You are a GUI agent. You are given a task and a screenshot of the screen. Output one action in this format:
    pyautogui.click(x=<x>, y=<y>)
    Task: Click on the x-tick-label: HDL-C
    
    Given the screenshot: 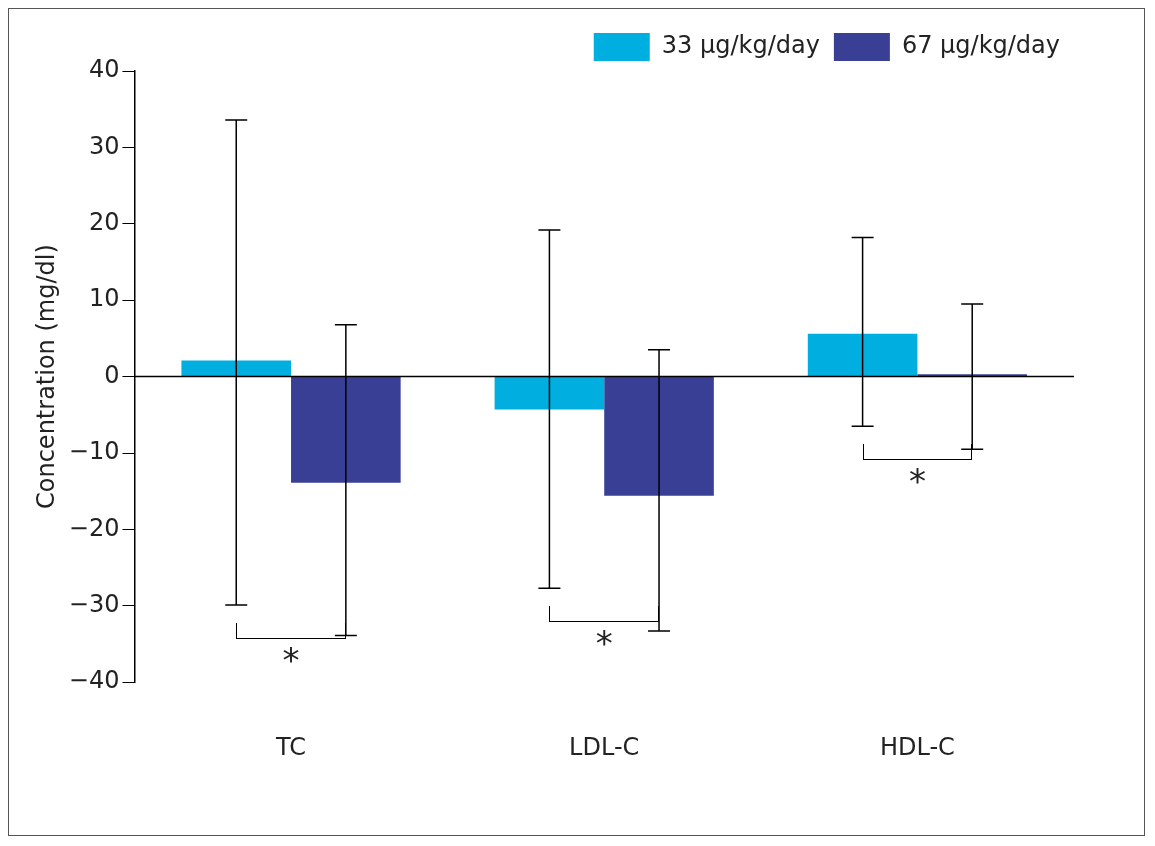 What is the action you would take?
    pyautogui.click(x=917, y=746)
    